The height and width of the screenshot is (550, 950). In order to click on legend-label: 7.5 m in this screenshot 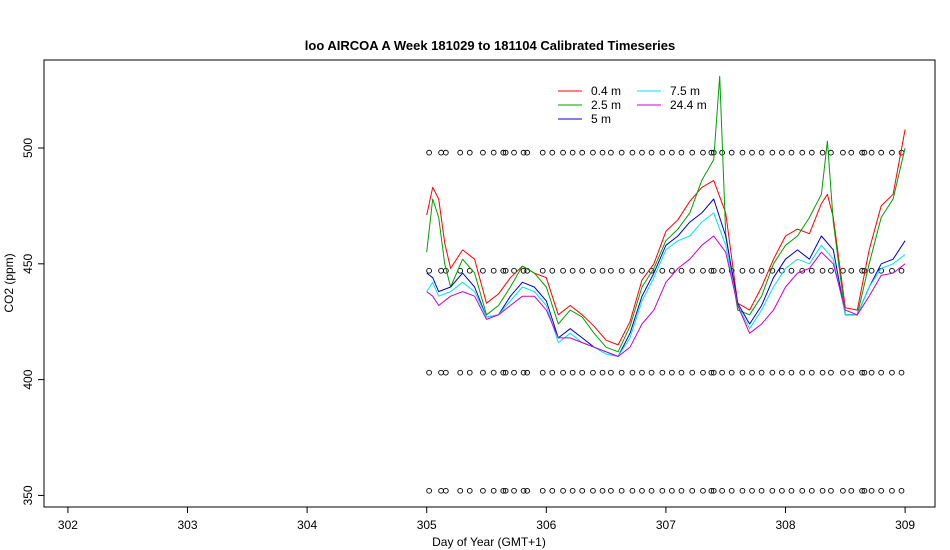, I will do `click(685, 91)`.